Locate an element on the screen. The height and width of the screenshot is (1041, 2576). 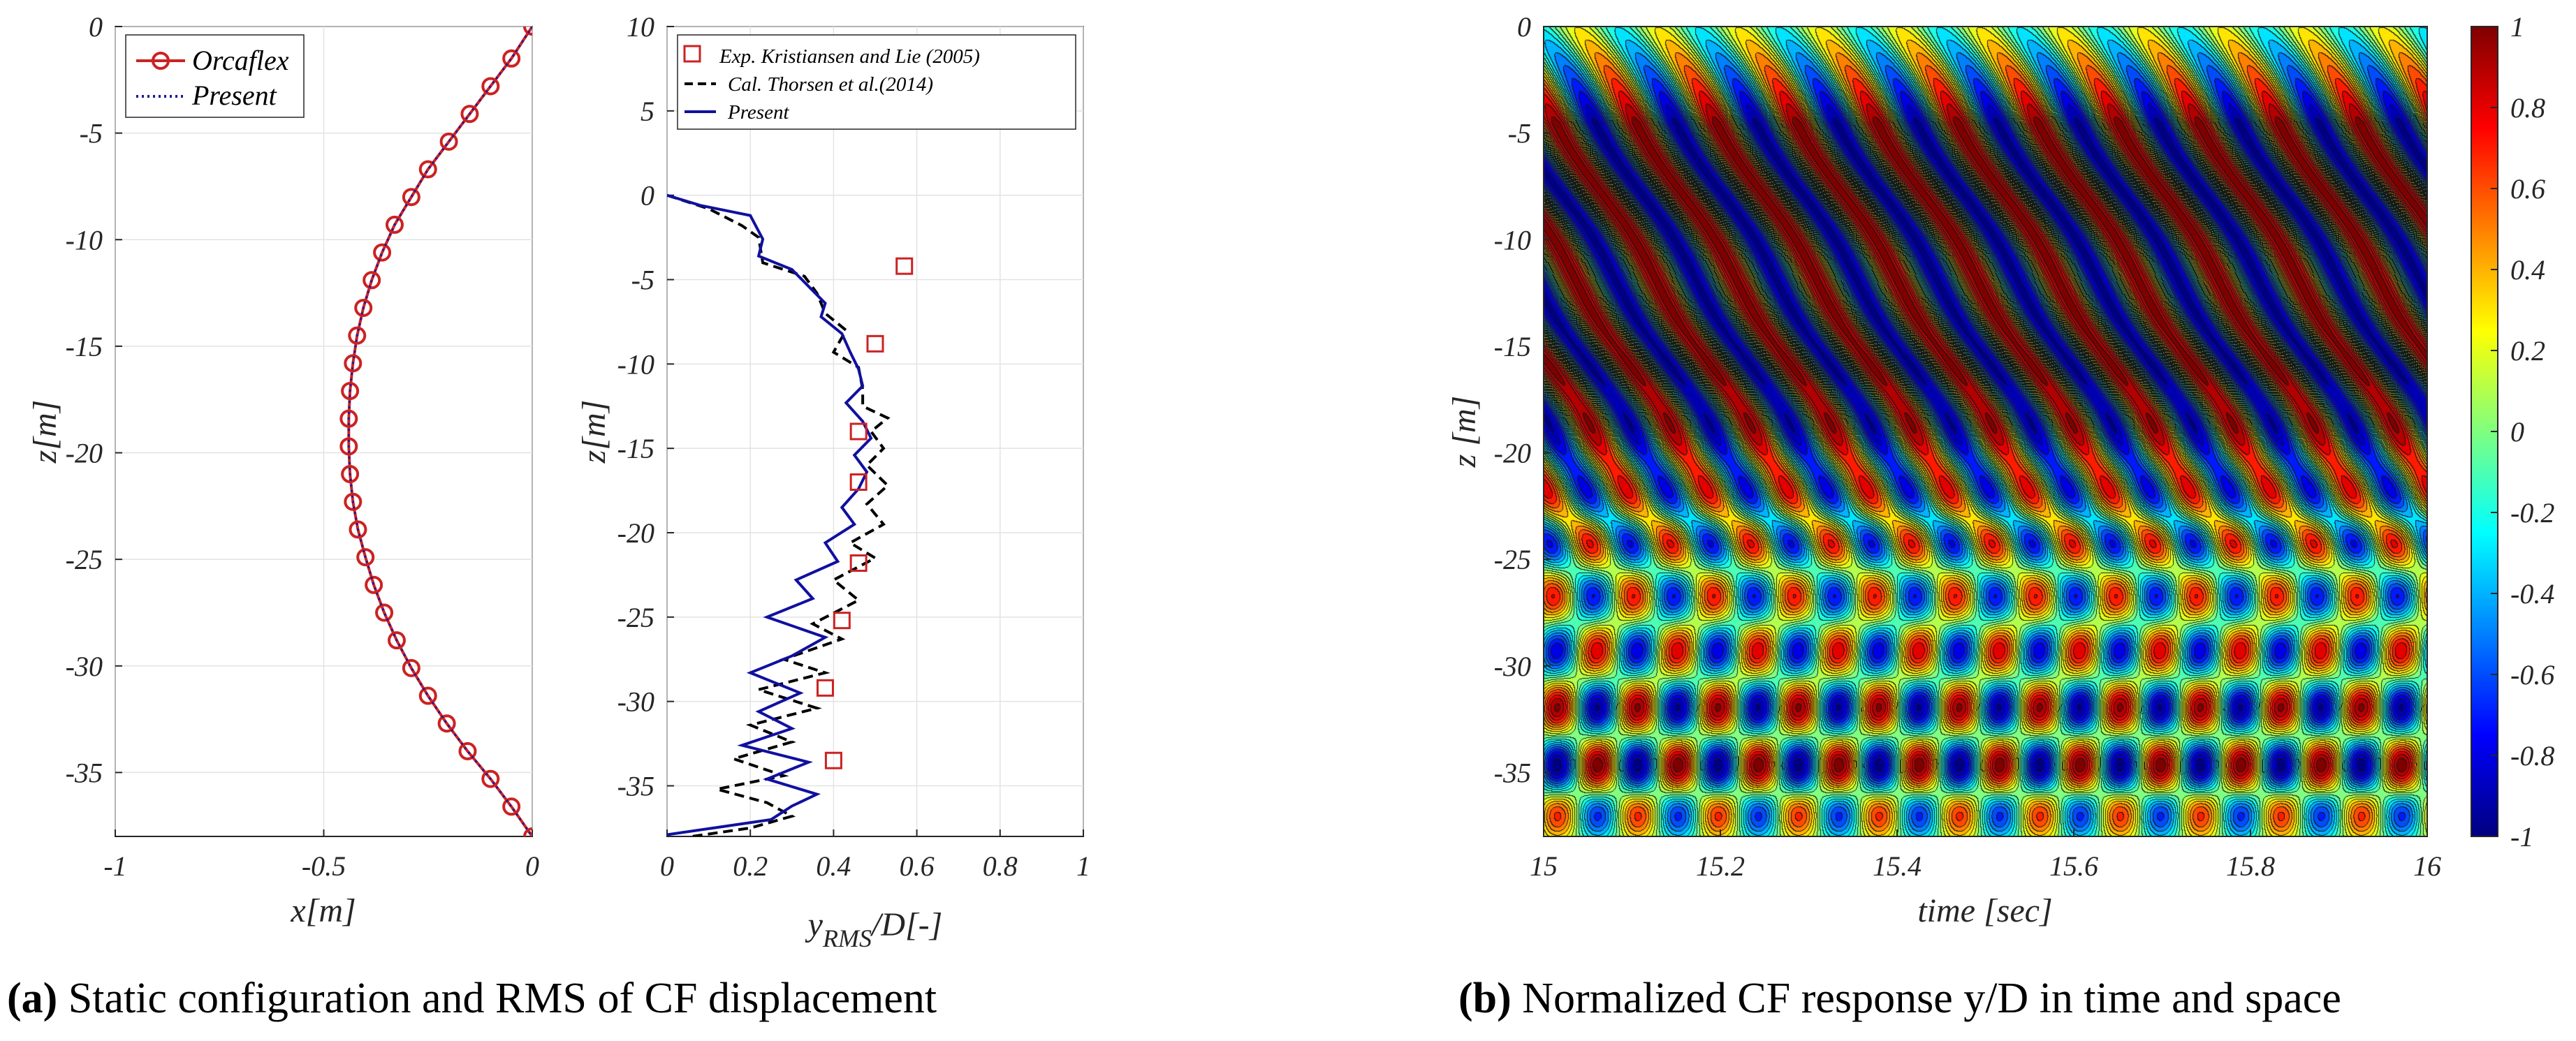
legend: Orcaflex Present is located at coordinates (215, 76).